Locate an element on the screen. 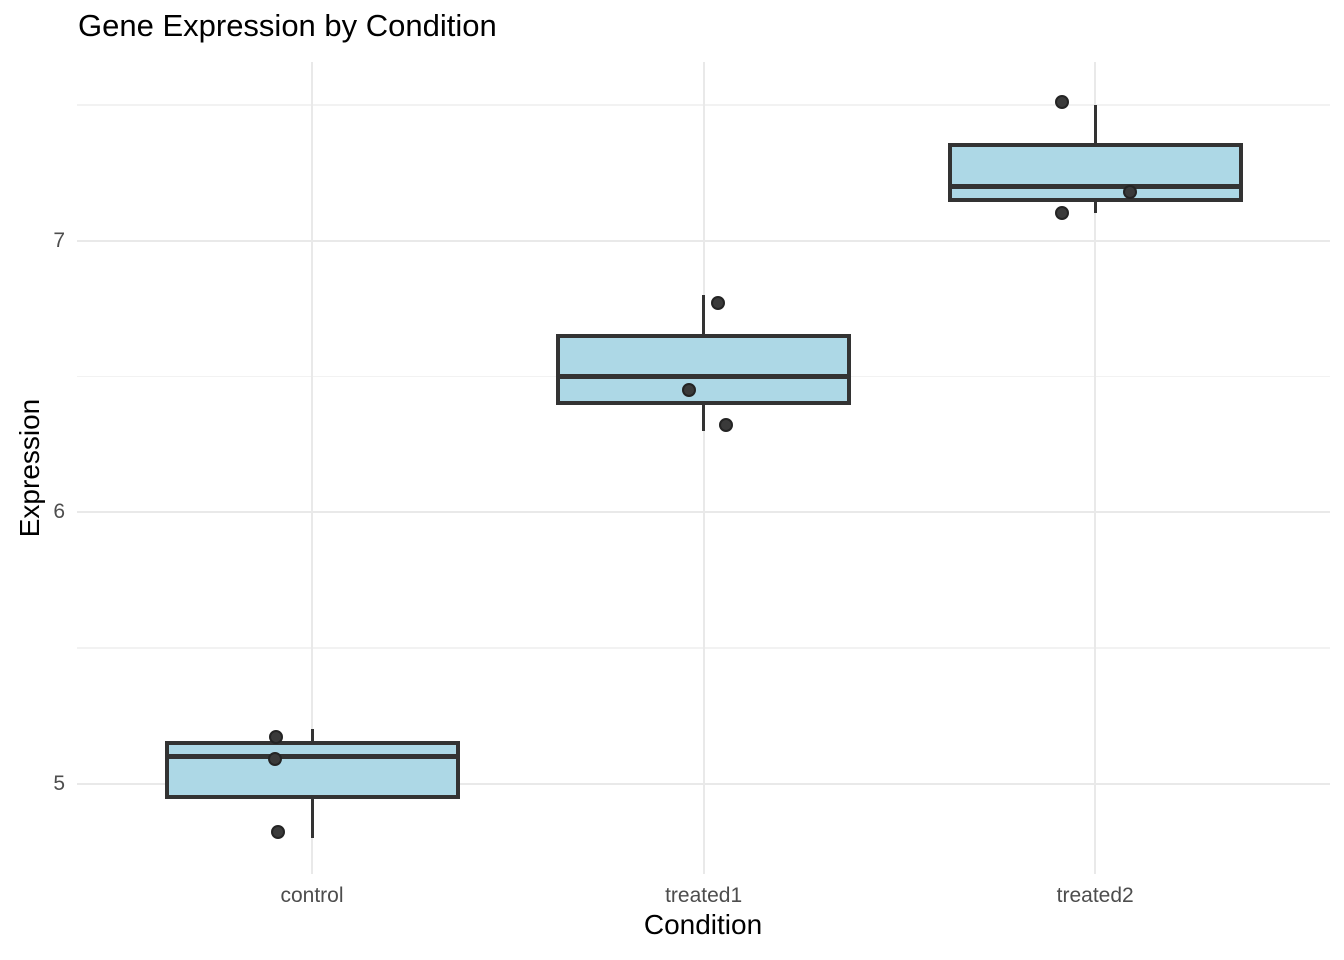  box-treated1 is located at coordinates (704, 369).